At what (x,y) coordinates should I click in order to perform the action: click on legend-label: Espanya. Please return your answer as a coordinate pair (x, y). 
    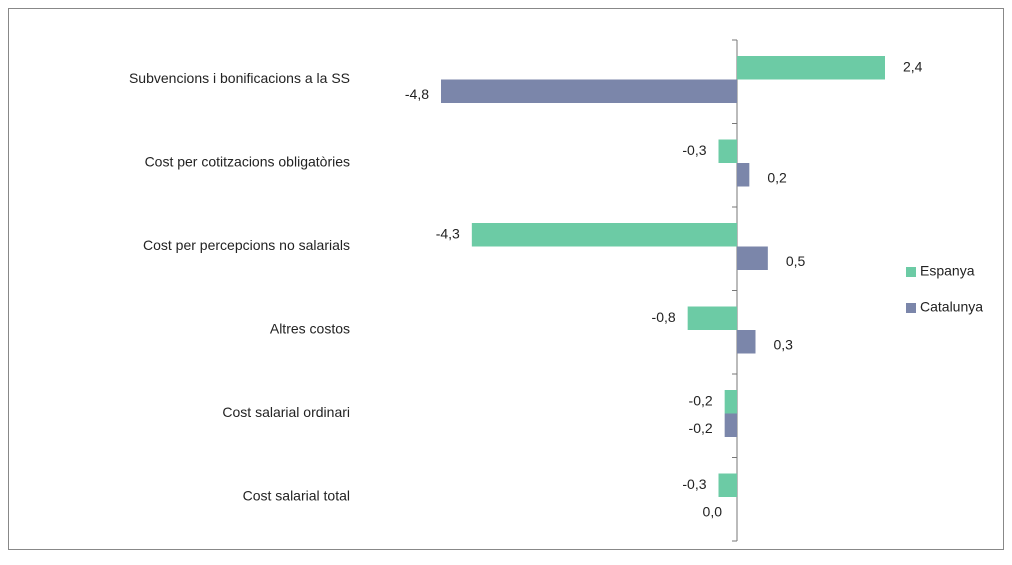
    Looking at the image, I should click on (947, 271).